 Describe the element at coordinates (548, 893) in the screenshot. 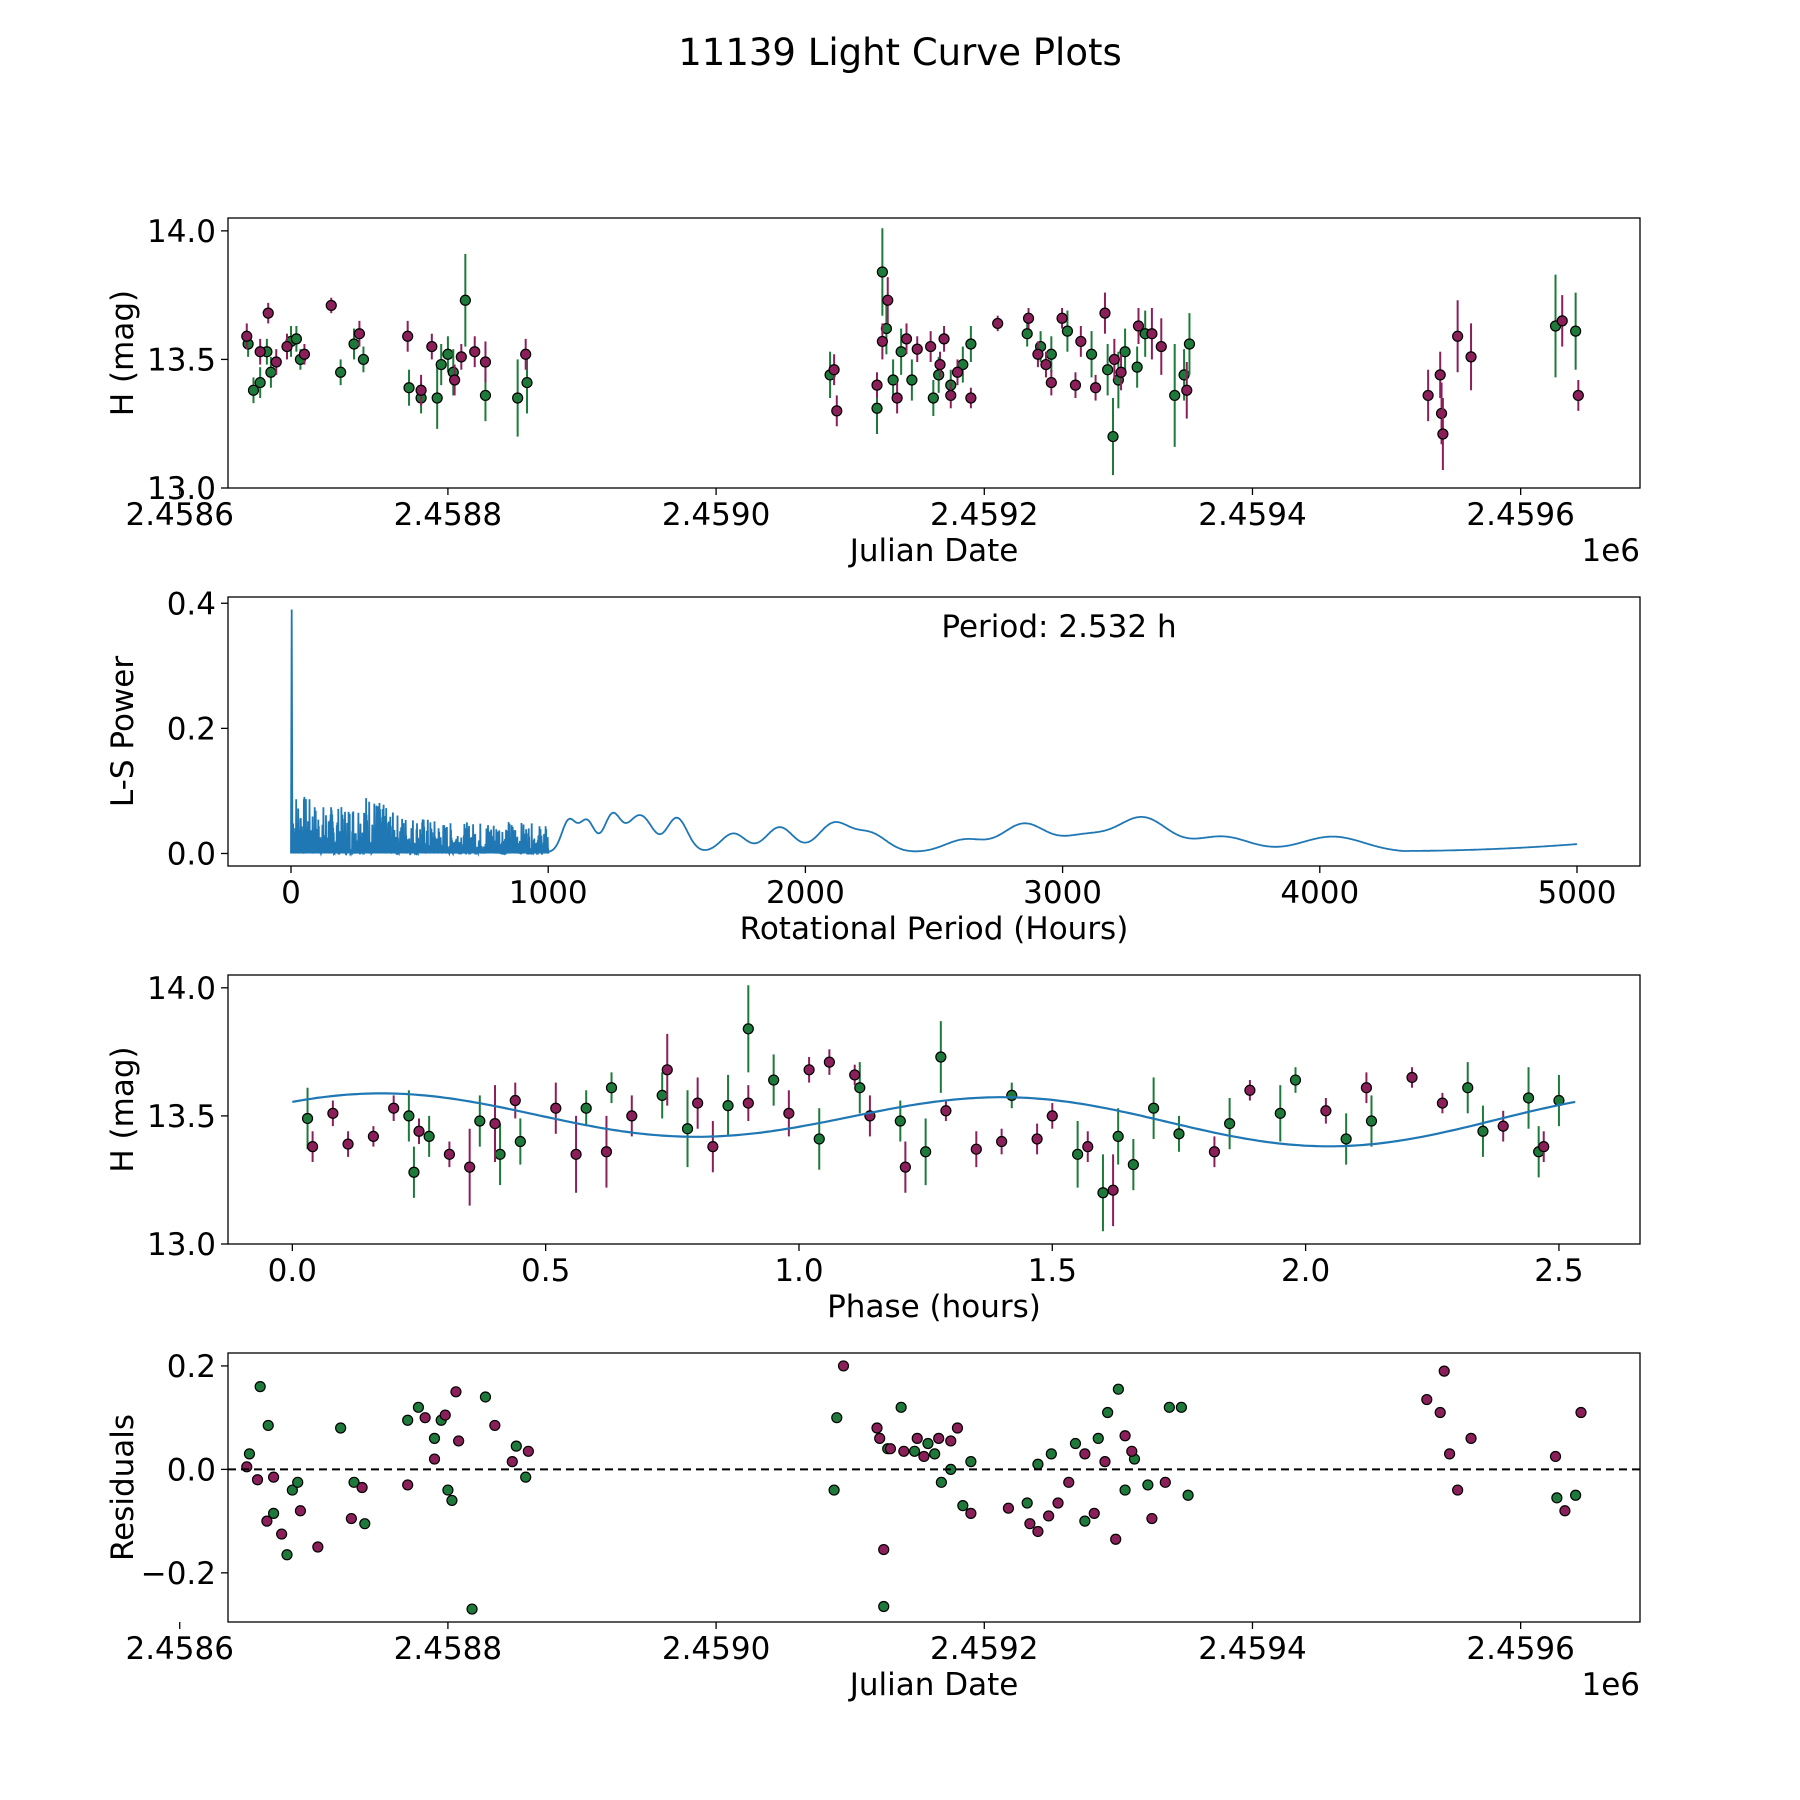

I see `periodogram-x-tick-label: 1000` at that location.